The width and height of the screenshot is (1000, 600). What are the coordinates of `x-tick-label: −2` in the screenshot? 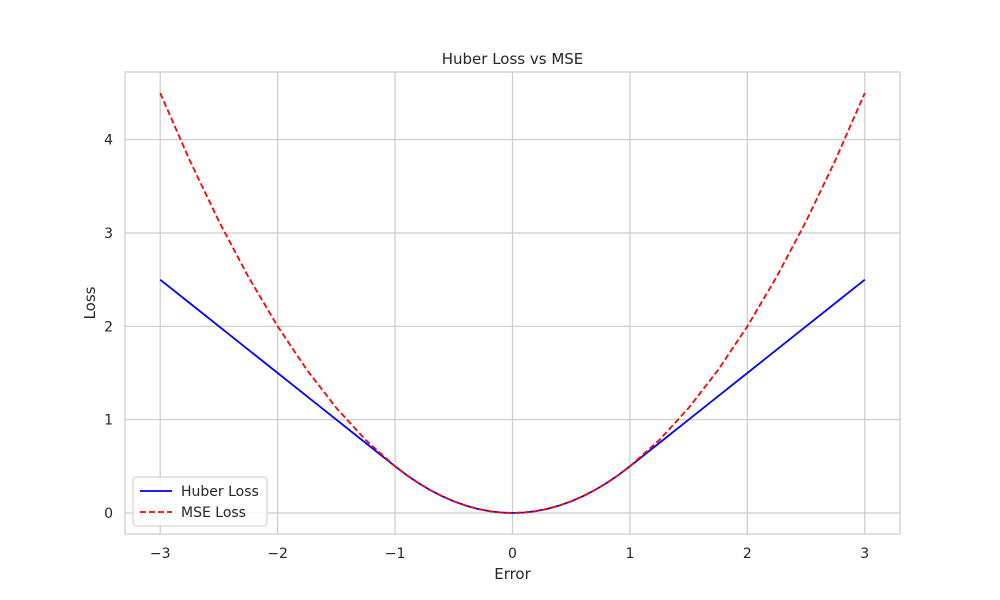 It's located at (277, 554).